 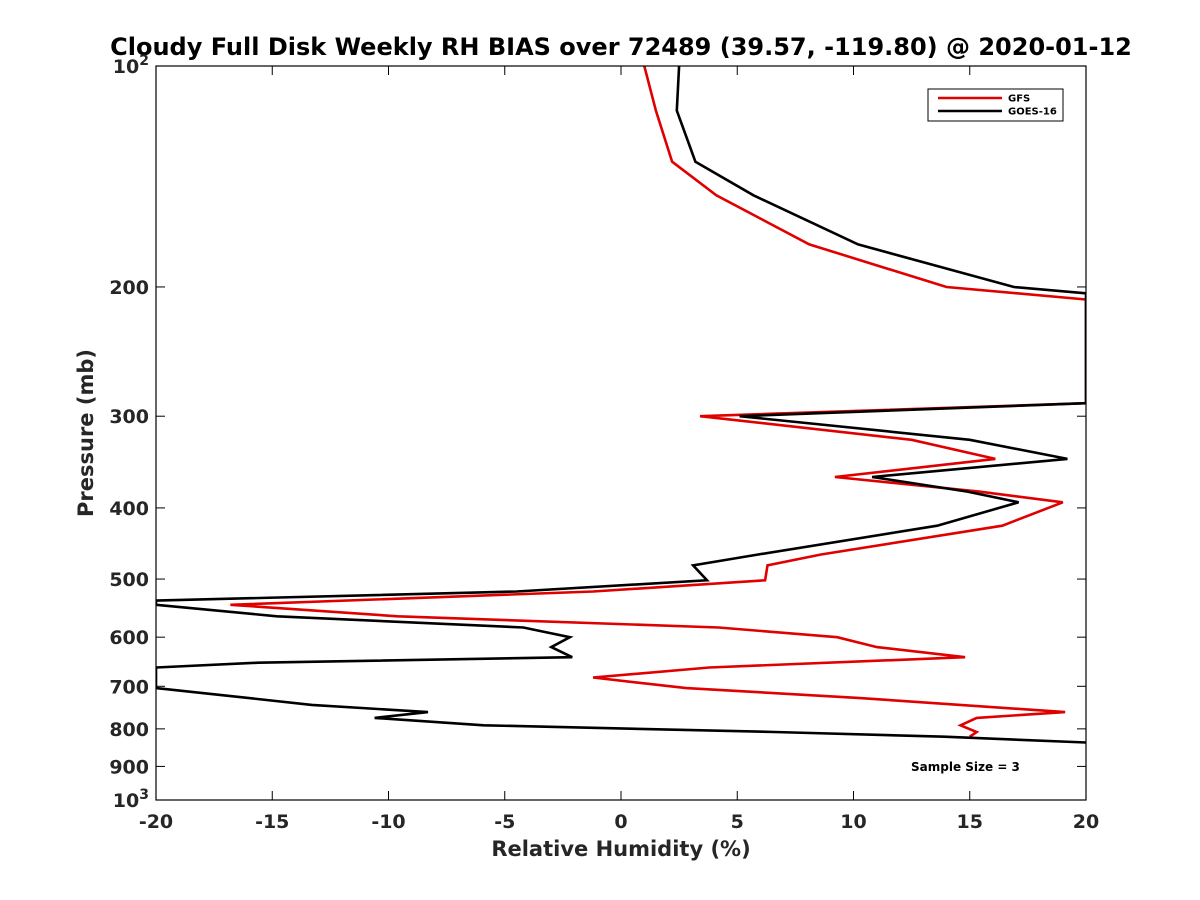 I want to click on legend-label-gfs: GFS, so click(x=1019, y=99).